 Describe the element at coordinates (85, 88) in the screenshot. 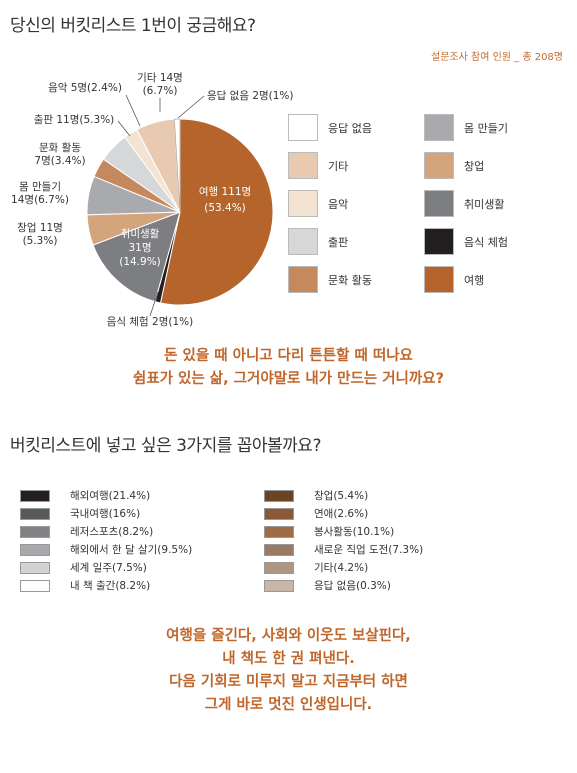

I see `pie-slice-label-8: 음악 5명(2.4%)` at that location.